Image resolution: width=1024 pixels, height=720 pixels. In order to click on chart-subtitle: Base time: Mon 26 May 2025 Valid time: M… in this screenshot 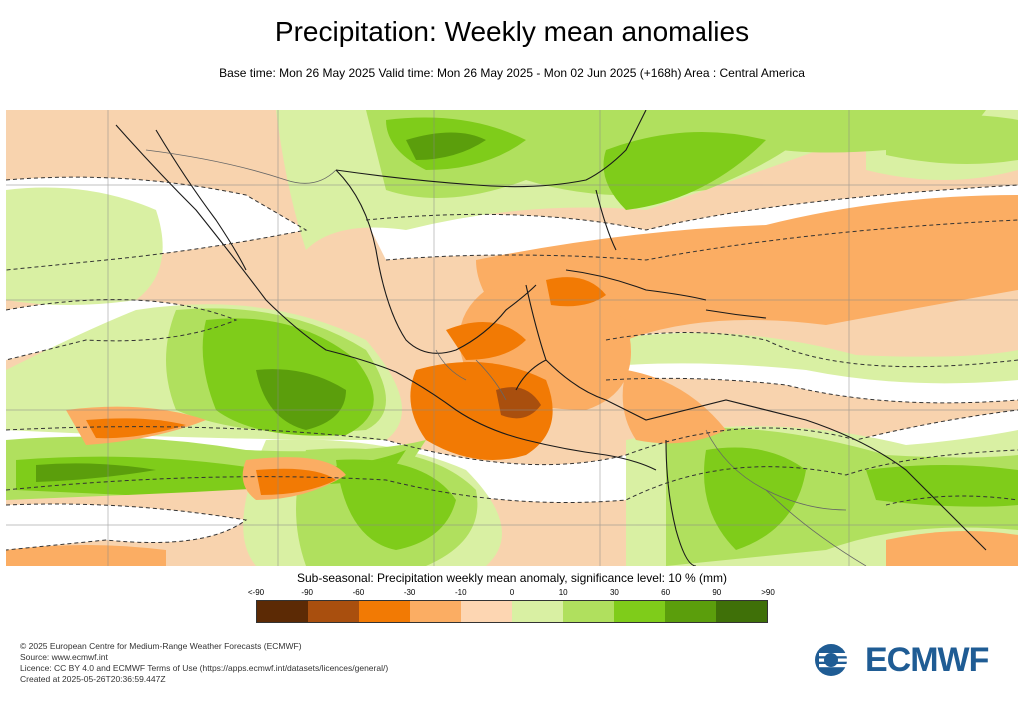, I will do `click(512, 73)`.